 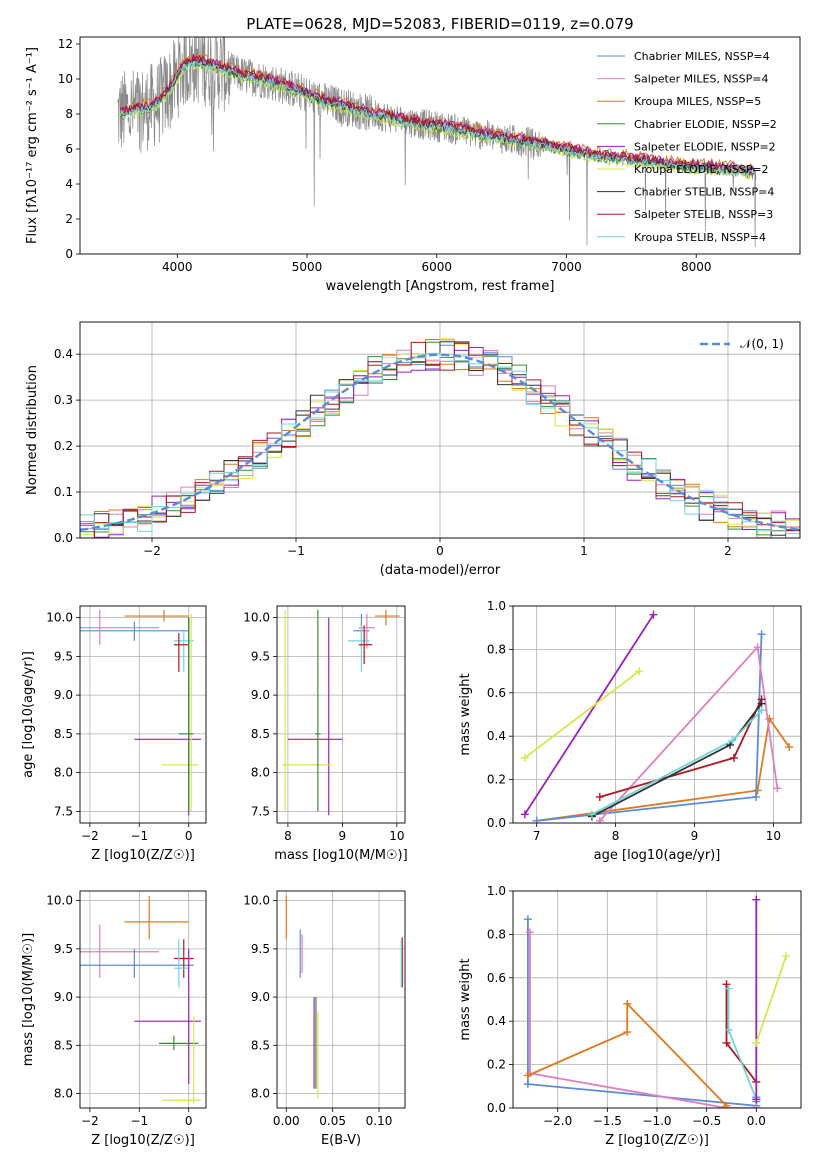 What do you see at coordinates (697, 101) in the screenshot?
I see `legend-label-2: Kroupa MILES, NSSP=5` at bounding box center [697, 101].